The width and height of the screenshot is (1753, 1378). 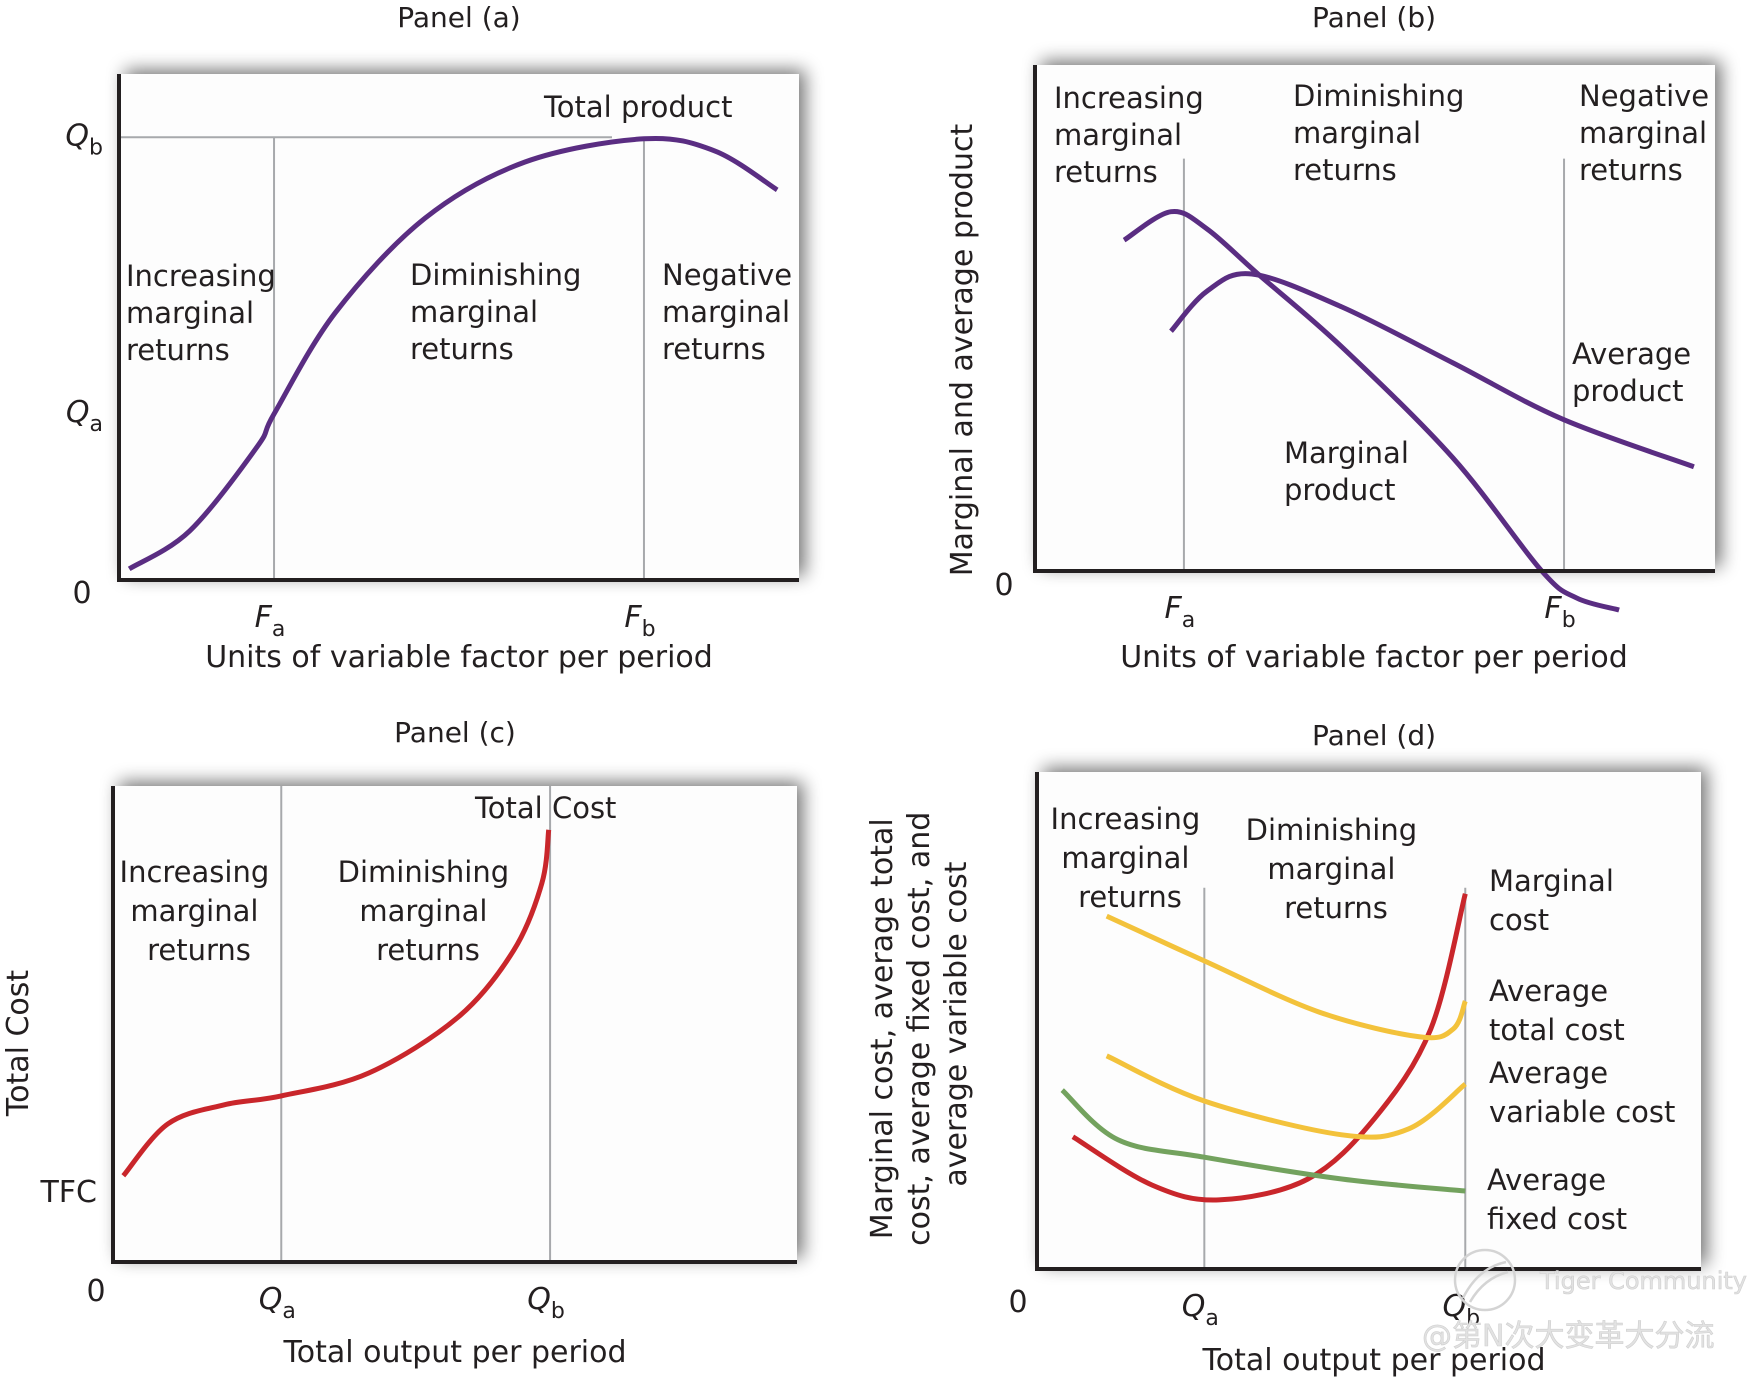 I want to click on panel-a-curves, so click(x=453, y=353).